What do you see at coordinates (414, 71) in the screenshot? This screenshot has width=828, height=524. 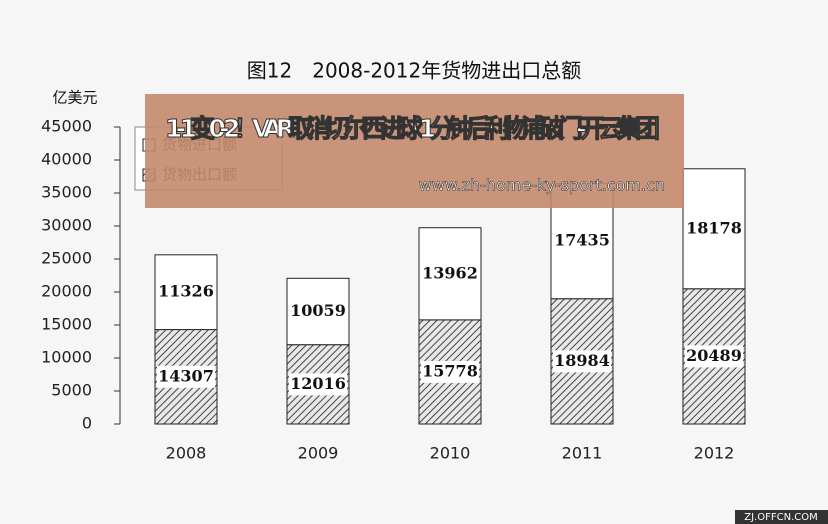 I see `chart-title: 图12 2008-2012年货物进出口总额` at bounding box center [414, 71].